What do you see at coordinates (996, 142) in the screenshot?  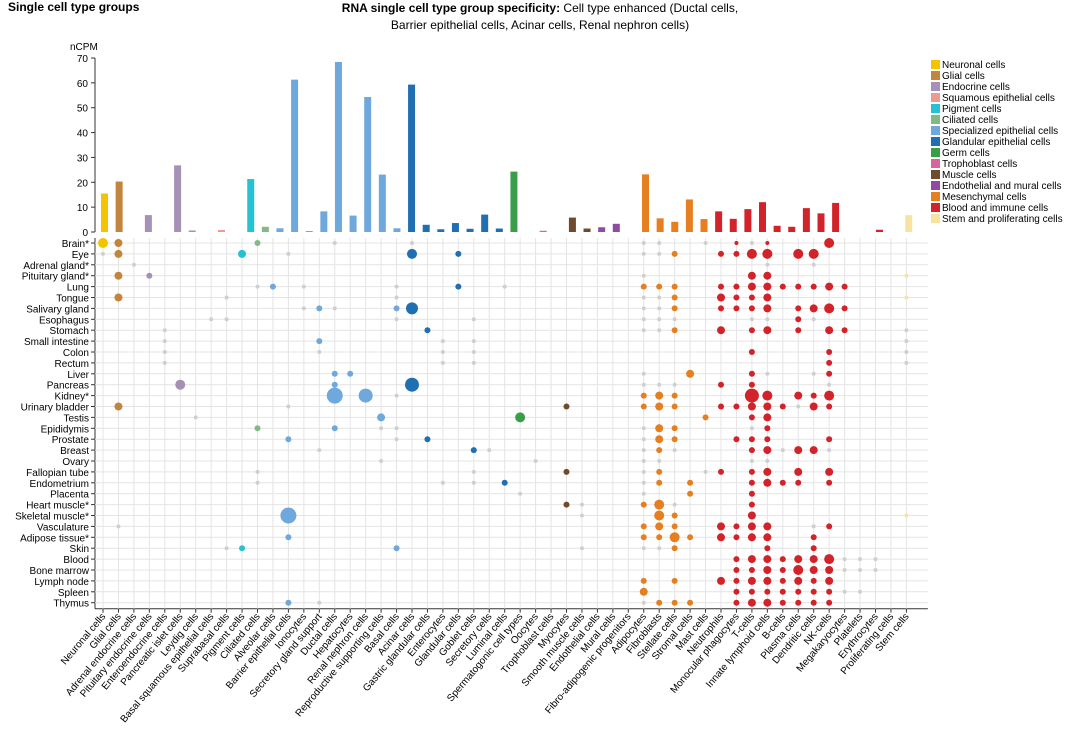 I see `legend-label: Glandular epithelial cells` at bounding box center [996, 142].